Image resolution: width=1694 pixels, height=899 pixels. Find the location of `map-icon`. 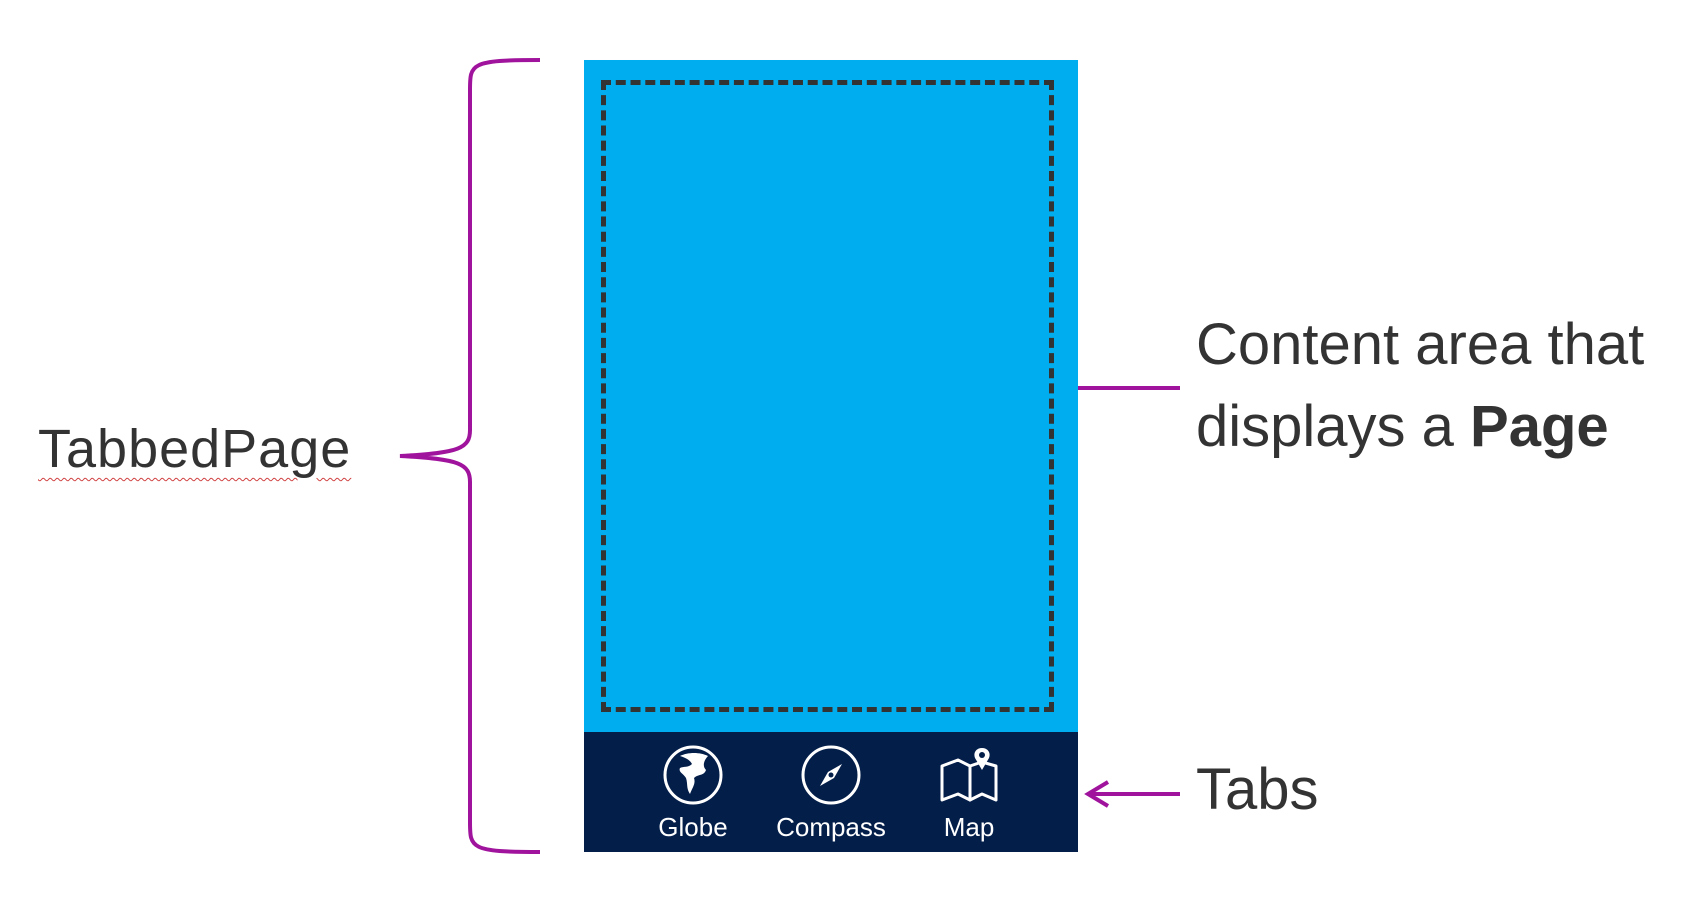

map-icon is located at coordinates (969, 775).